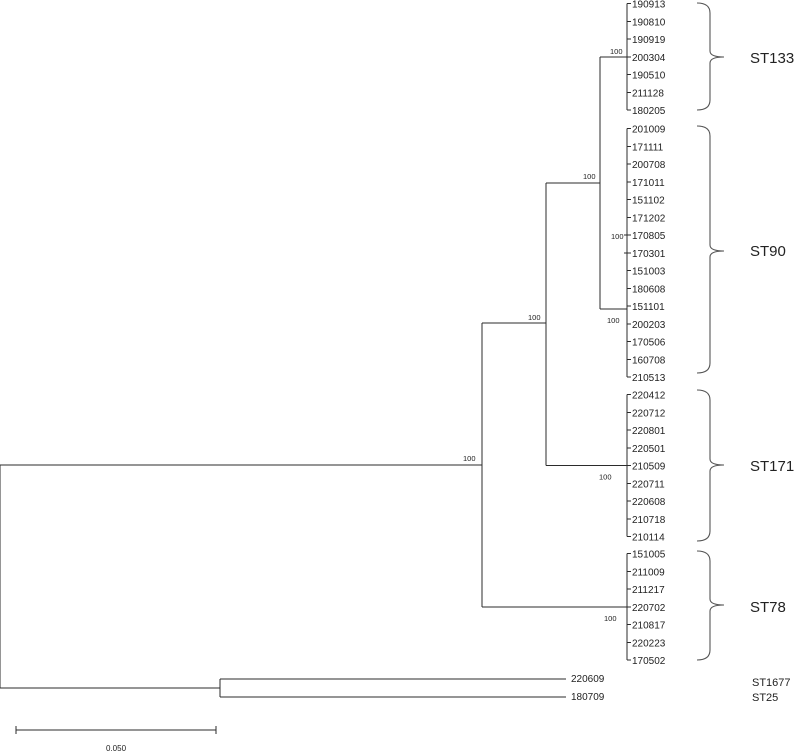 This screenshot has height=753, width=797. What do you see at coordinates (649, 413) in the screenshot?
I see `leaf-label: 220712` at bounding box center [649, 413].